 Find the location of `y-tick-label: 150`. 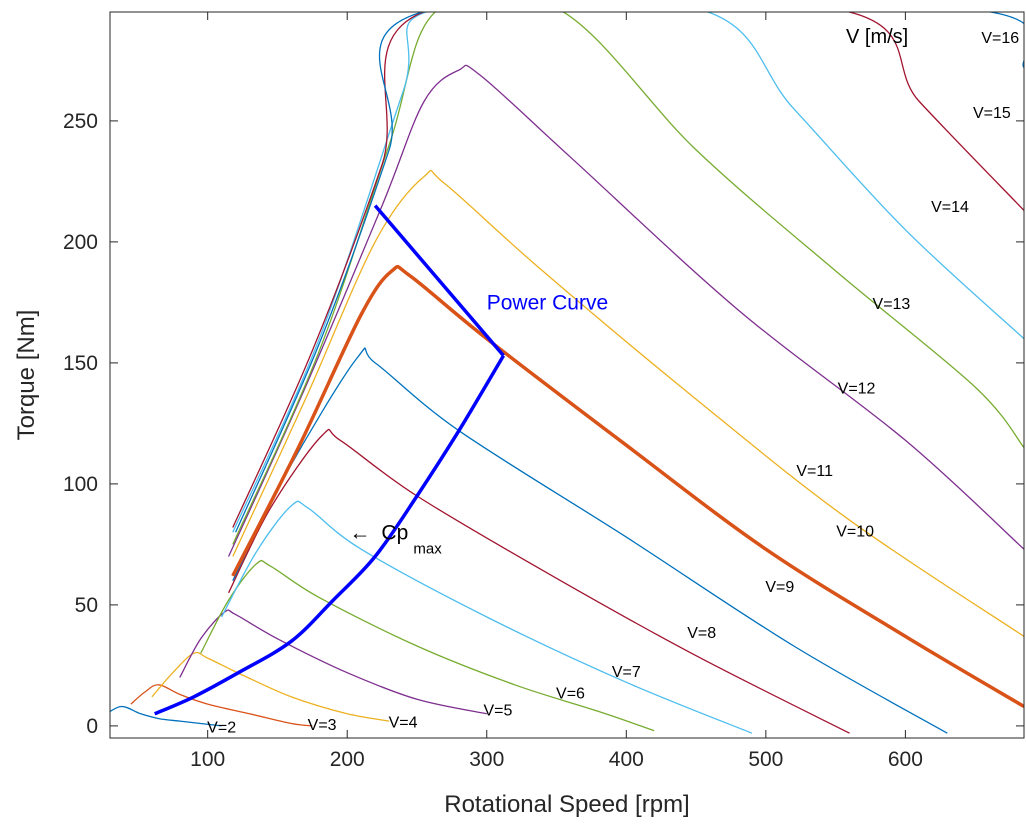

y-tick-label: 150 is located at coordinates (80, 363).